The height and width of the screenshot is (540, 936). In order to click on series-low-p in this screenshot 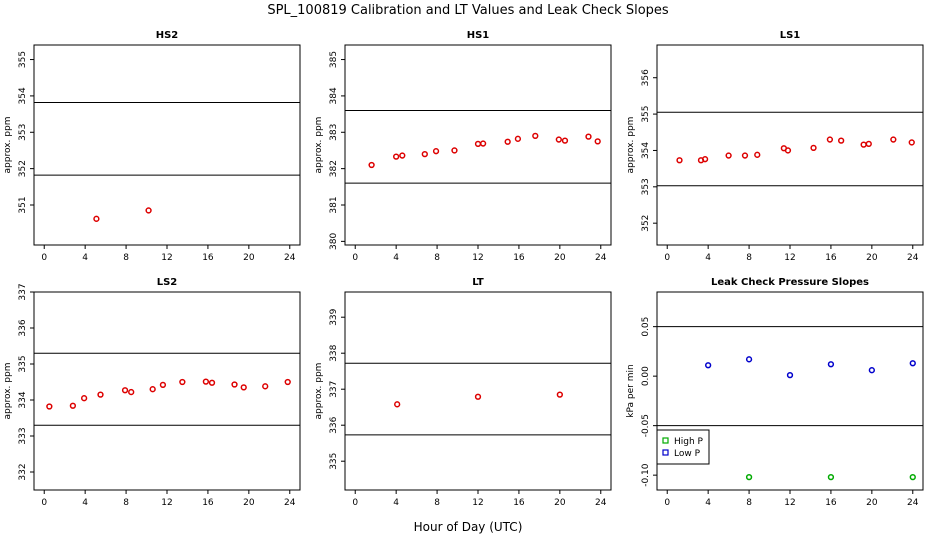, I will do `click(810, 367)`.